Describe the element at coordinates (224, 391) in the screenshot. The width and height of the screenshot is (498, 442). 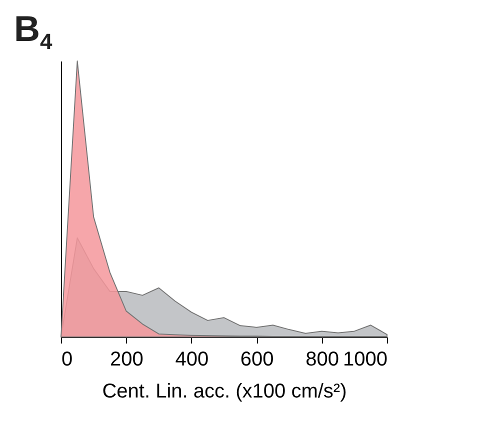
I see `x-axis-title: Cent. Lin. acc. (x100 cm/s²)` at that location.